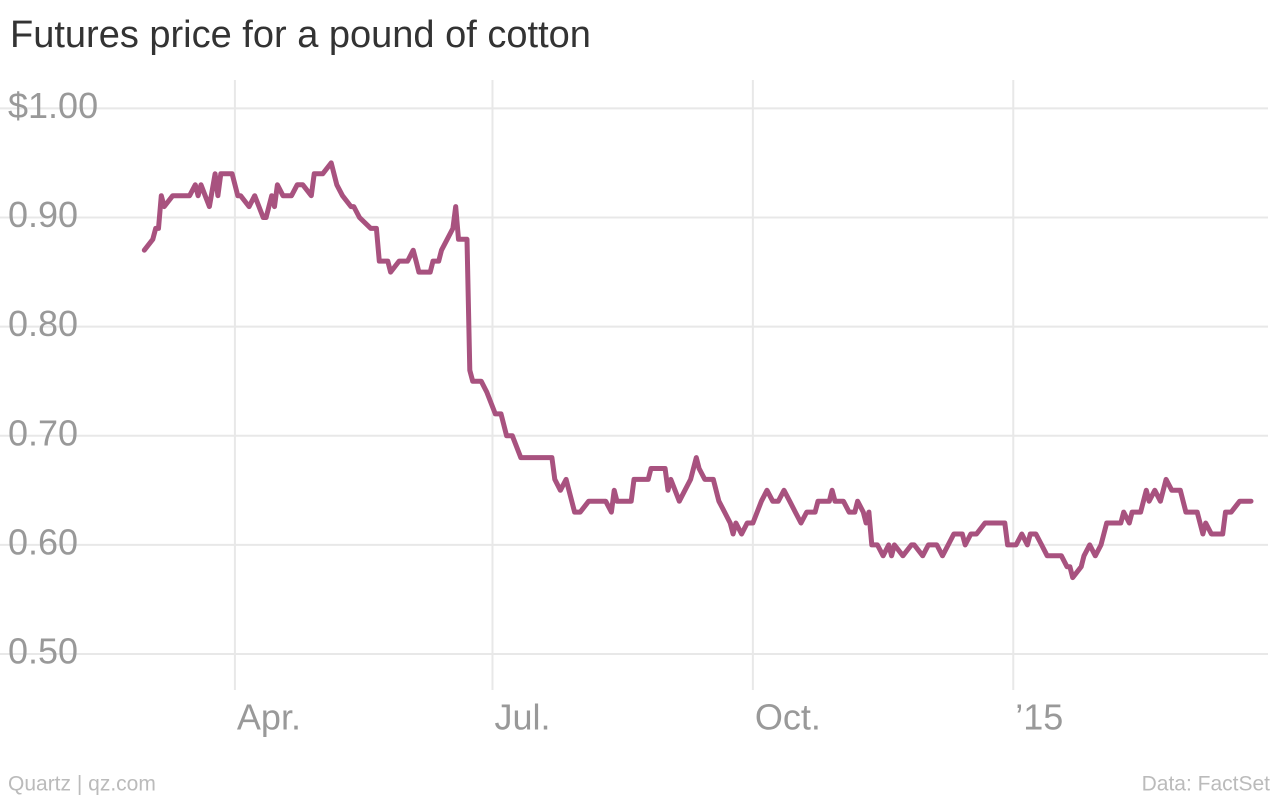 The image size is (1280, 800). I want to click on source-right: Data: FactSet, so click(1206, 784).